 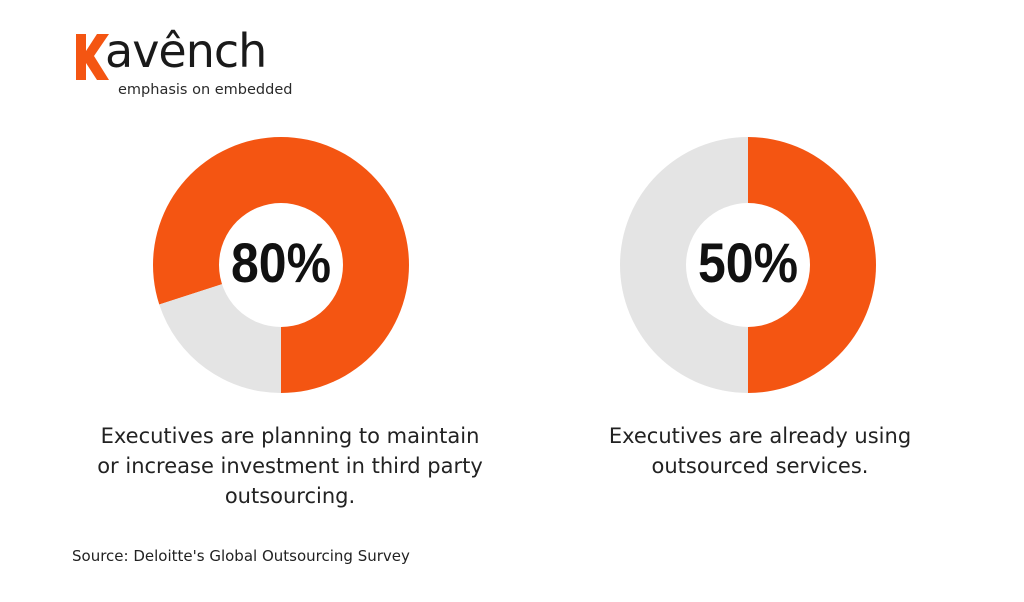 I want to click on kavench-k-logo-icon, so click(x=92, y=57).